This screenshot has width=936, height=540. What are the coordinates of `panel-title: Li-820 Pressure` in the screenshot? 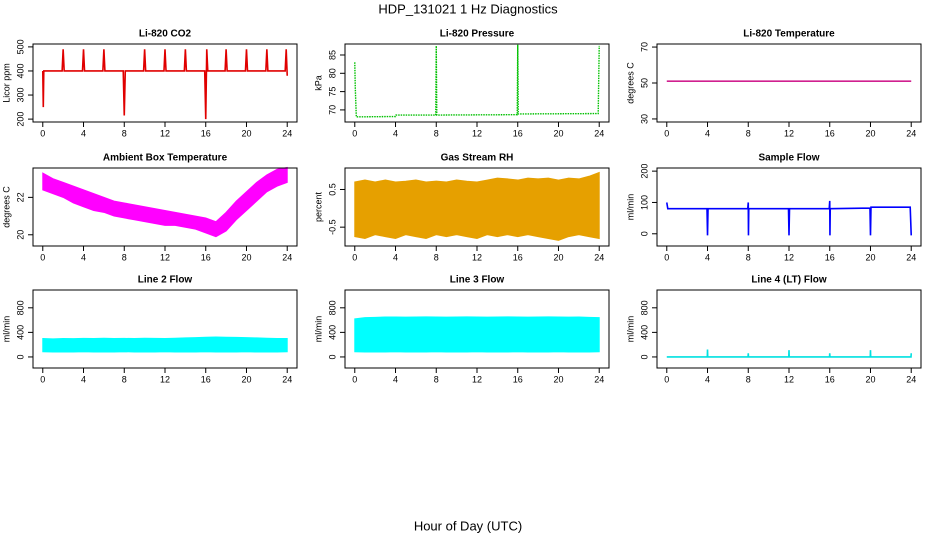 It's located at (477, 34).